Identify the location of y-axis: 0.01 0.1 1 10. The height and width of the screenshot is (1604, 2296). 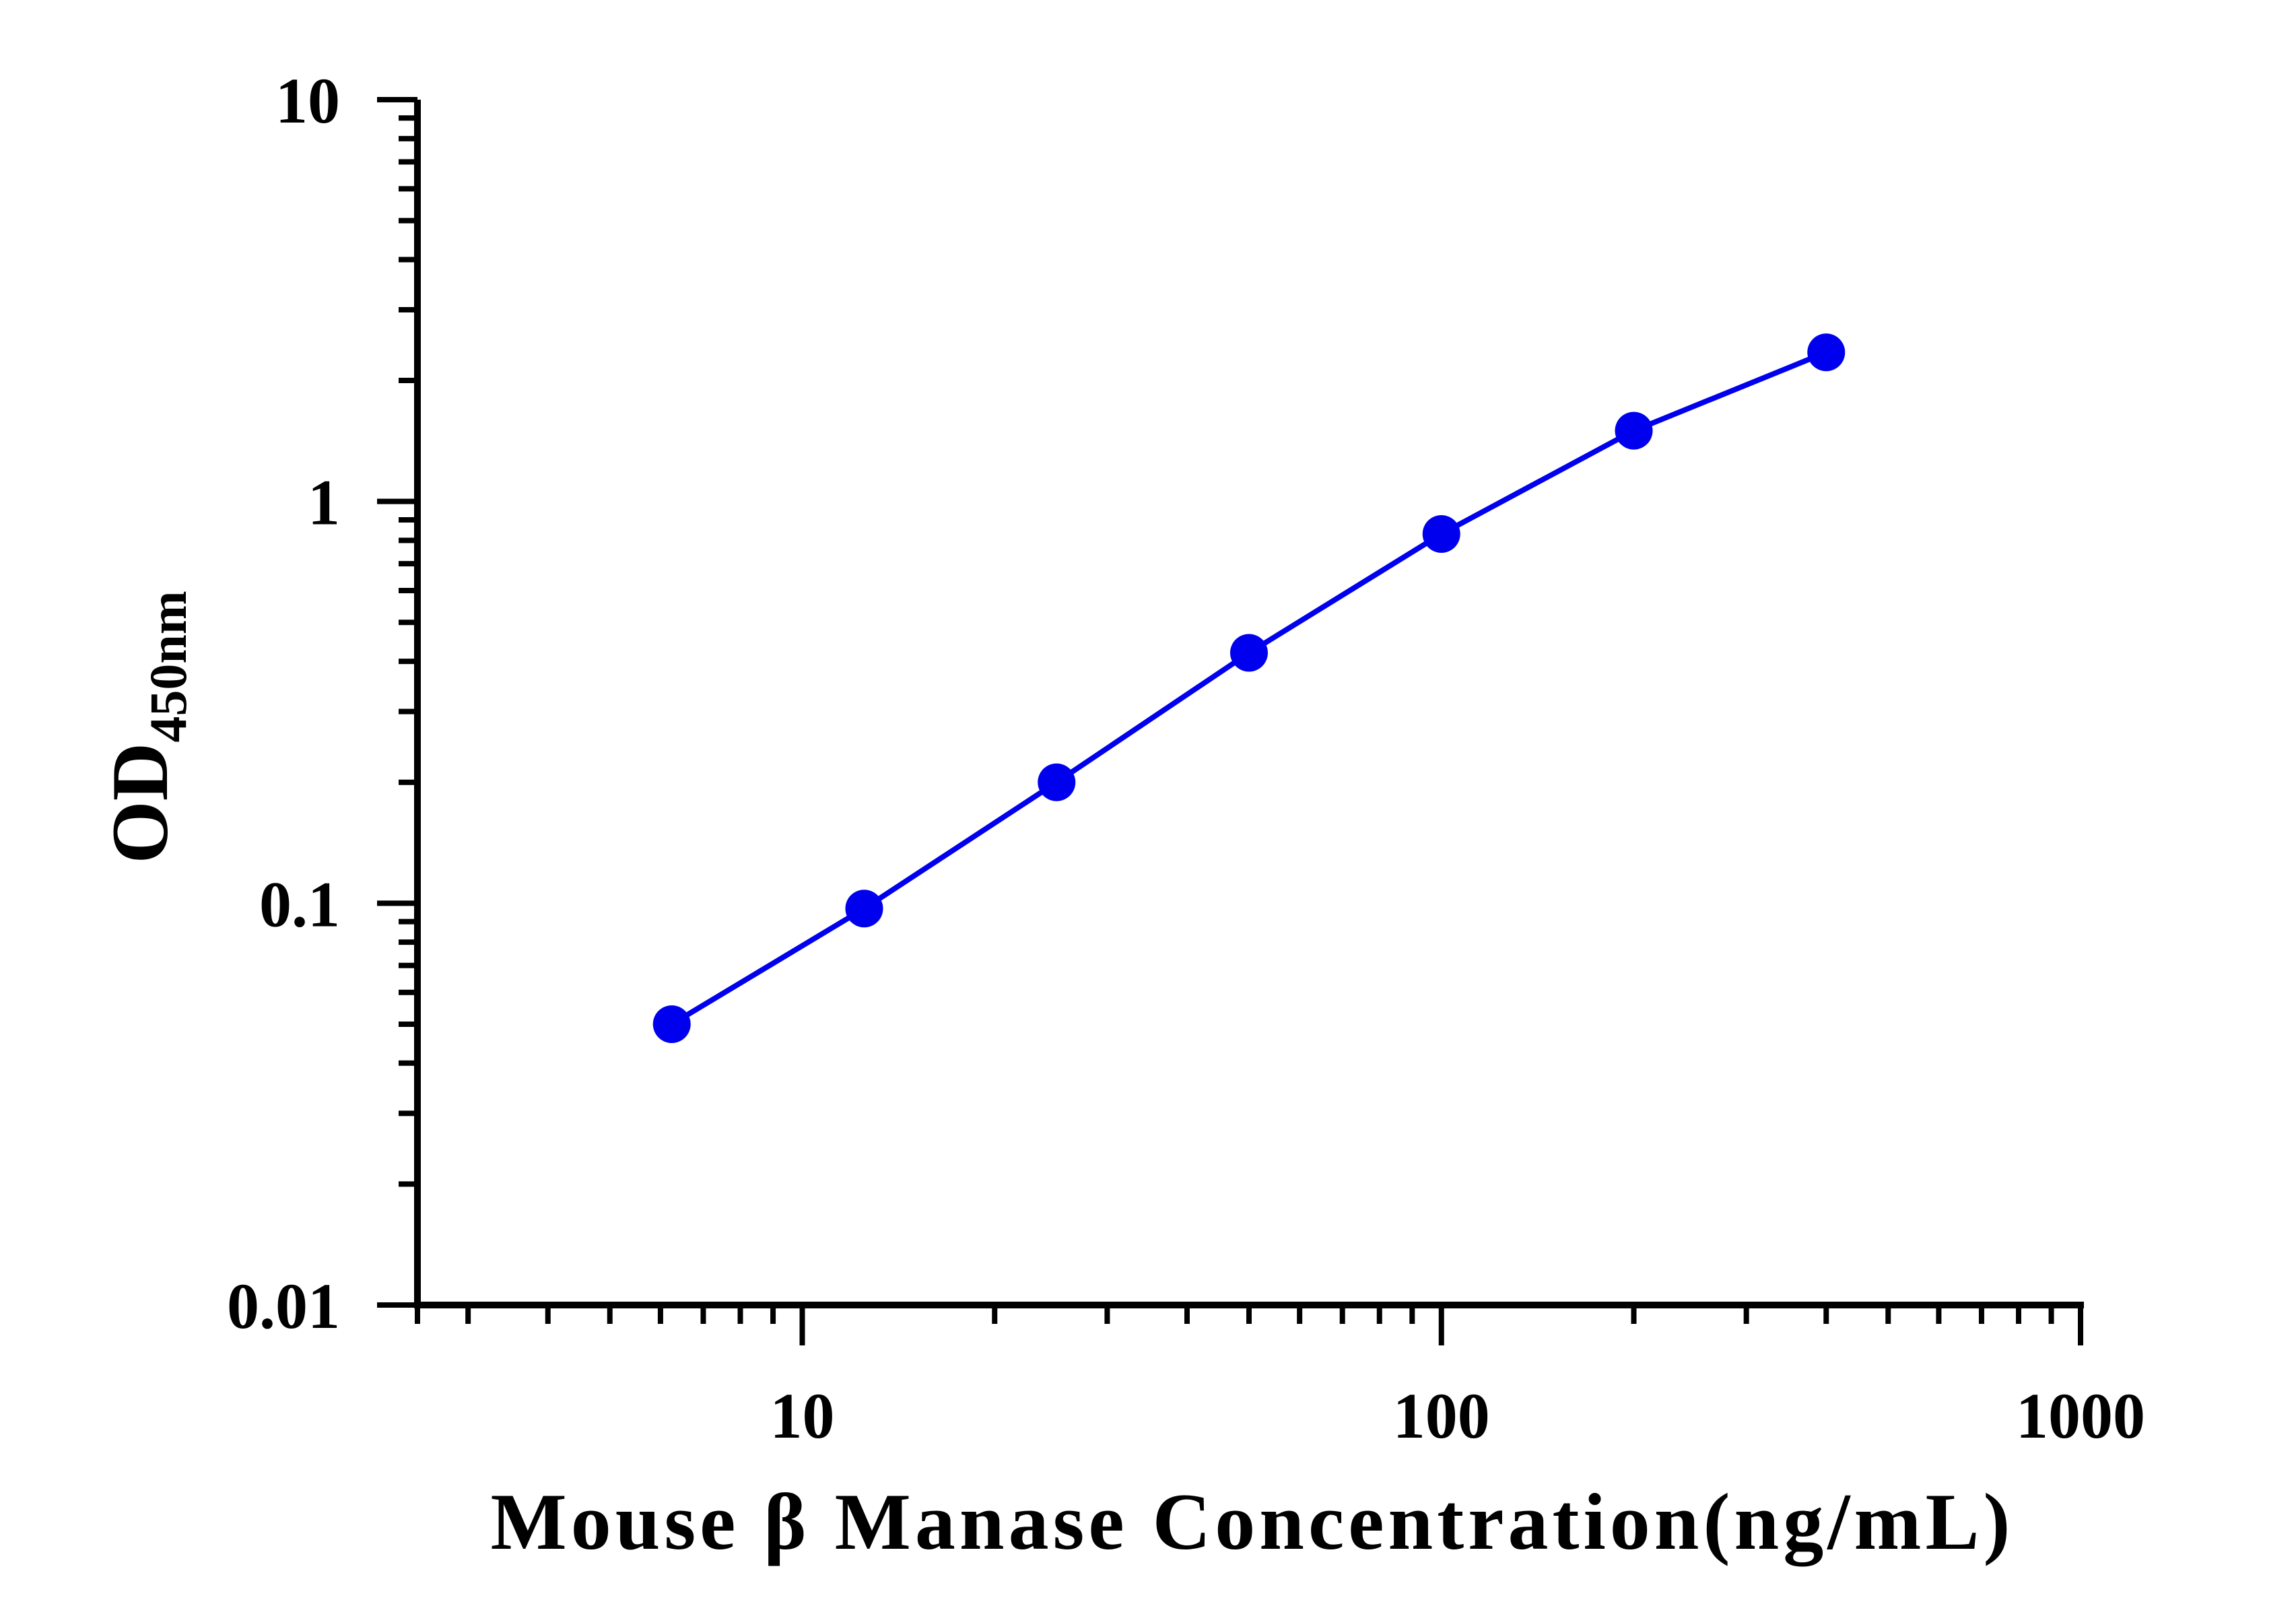
(324, 704).